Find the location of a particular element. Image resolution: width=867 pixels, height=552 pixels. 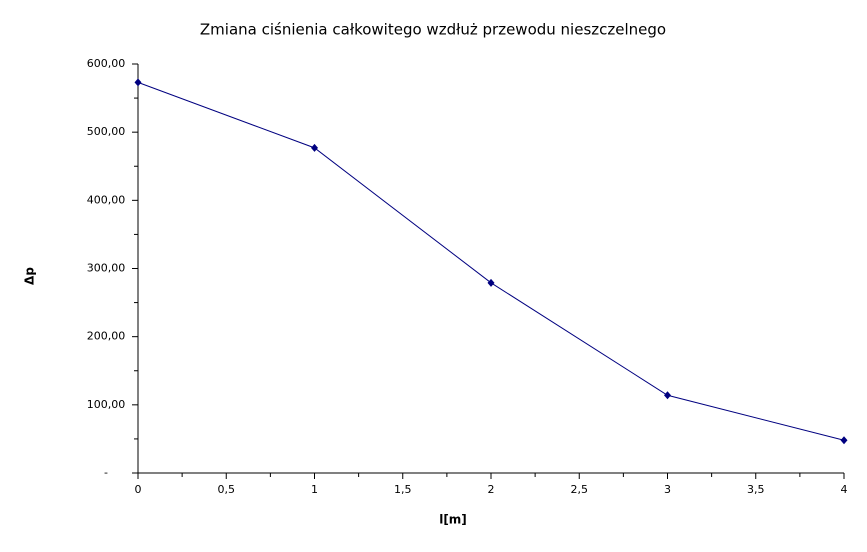

x-tick-label: 2,5 is located at coordinates (580, 489).